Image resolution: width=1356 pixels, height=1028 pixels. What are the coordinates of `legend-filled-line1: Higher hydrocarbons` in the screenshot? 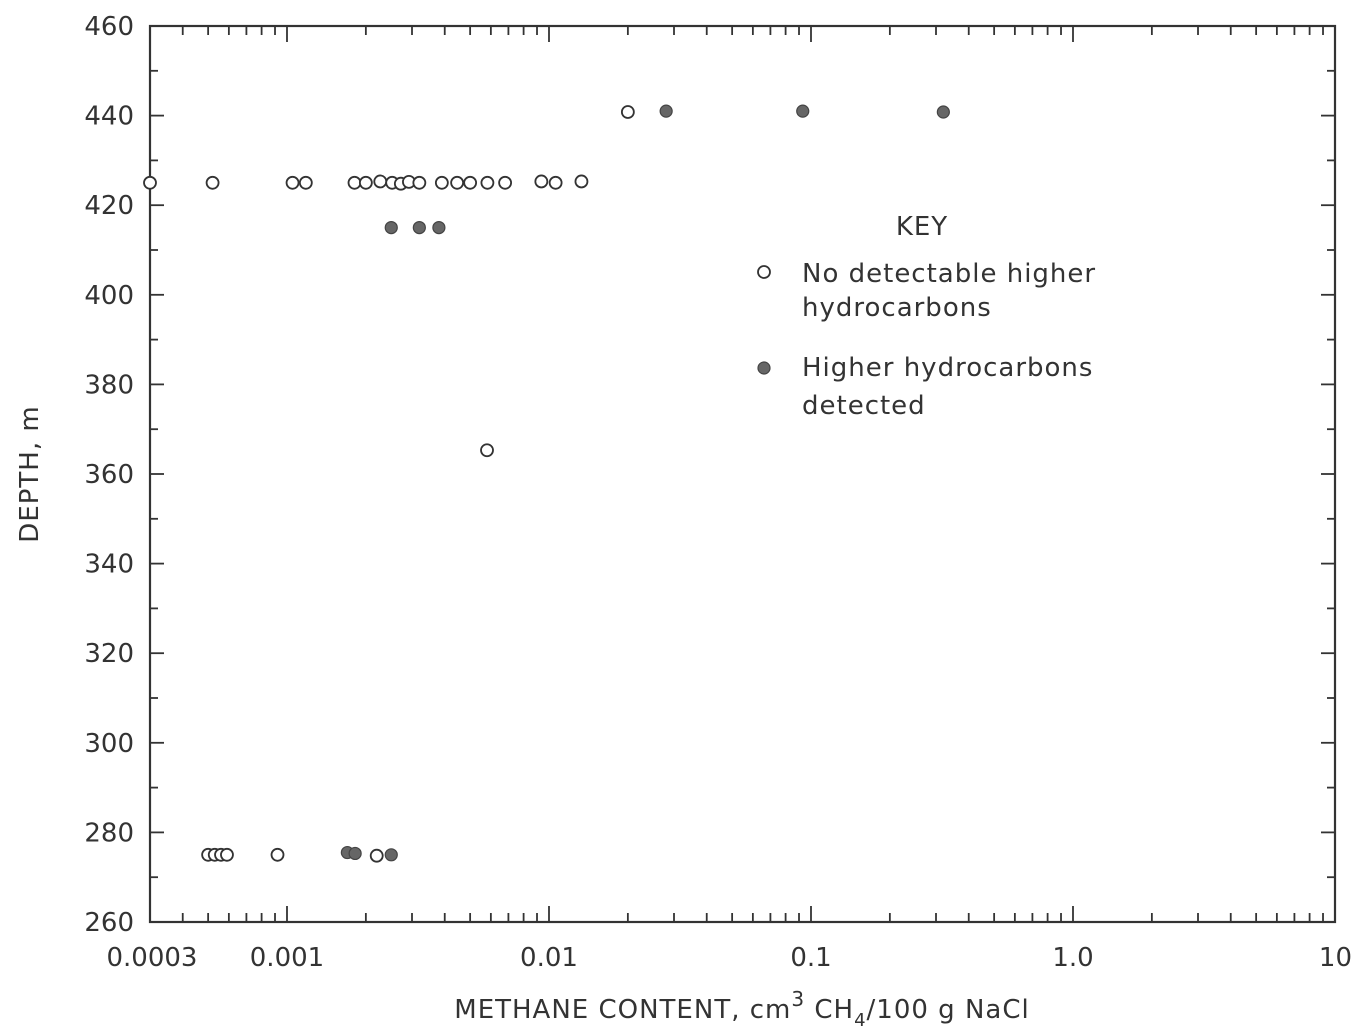 It's located at (947, 368).